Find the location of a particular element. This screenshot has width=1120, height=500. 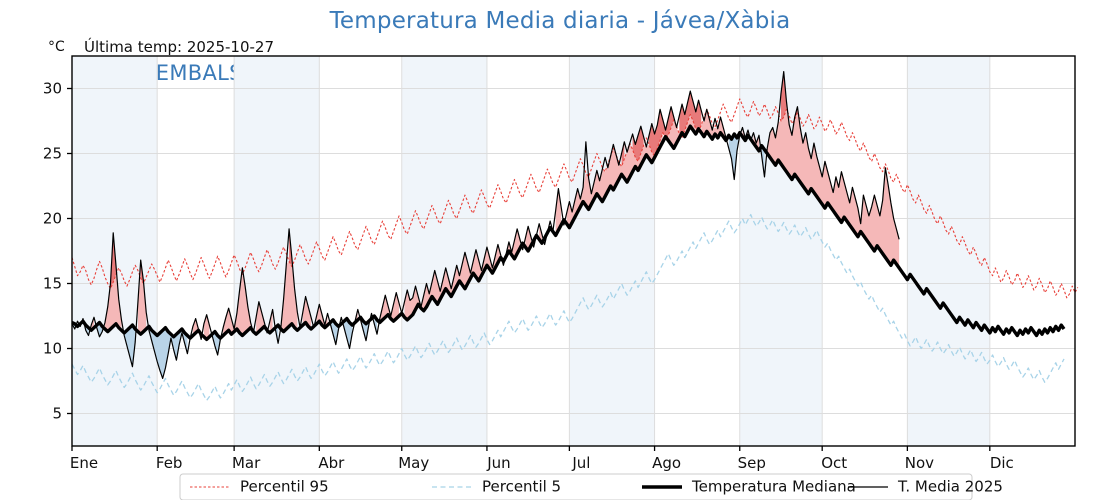

legend-label: T. Media 2025 is located at coordinates (950, 487).